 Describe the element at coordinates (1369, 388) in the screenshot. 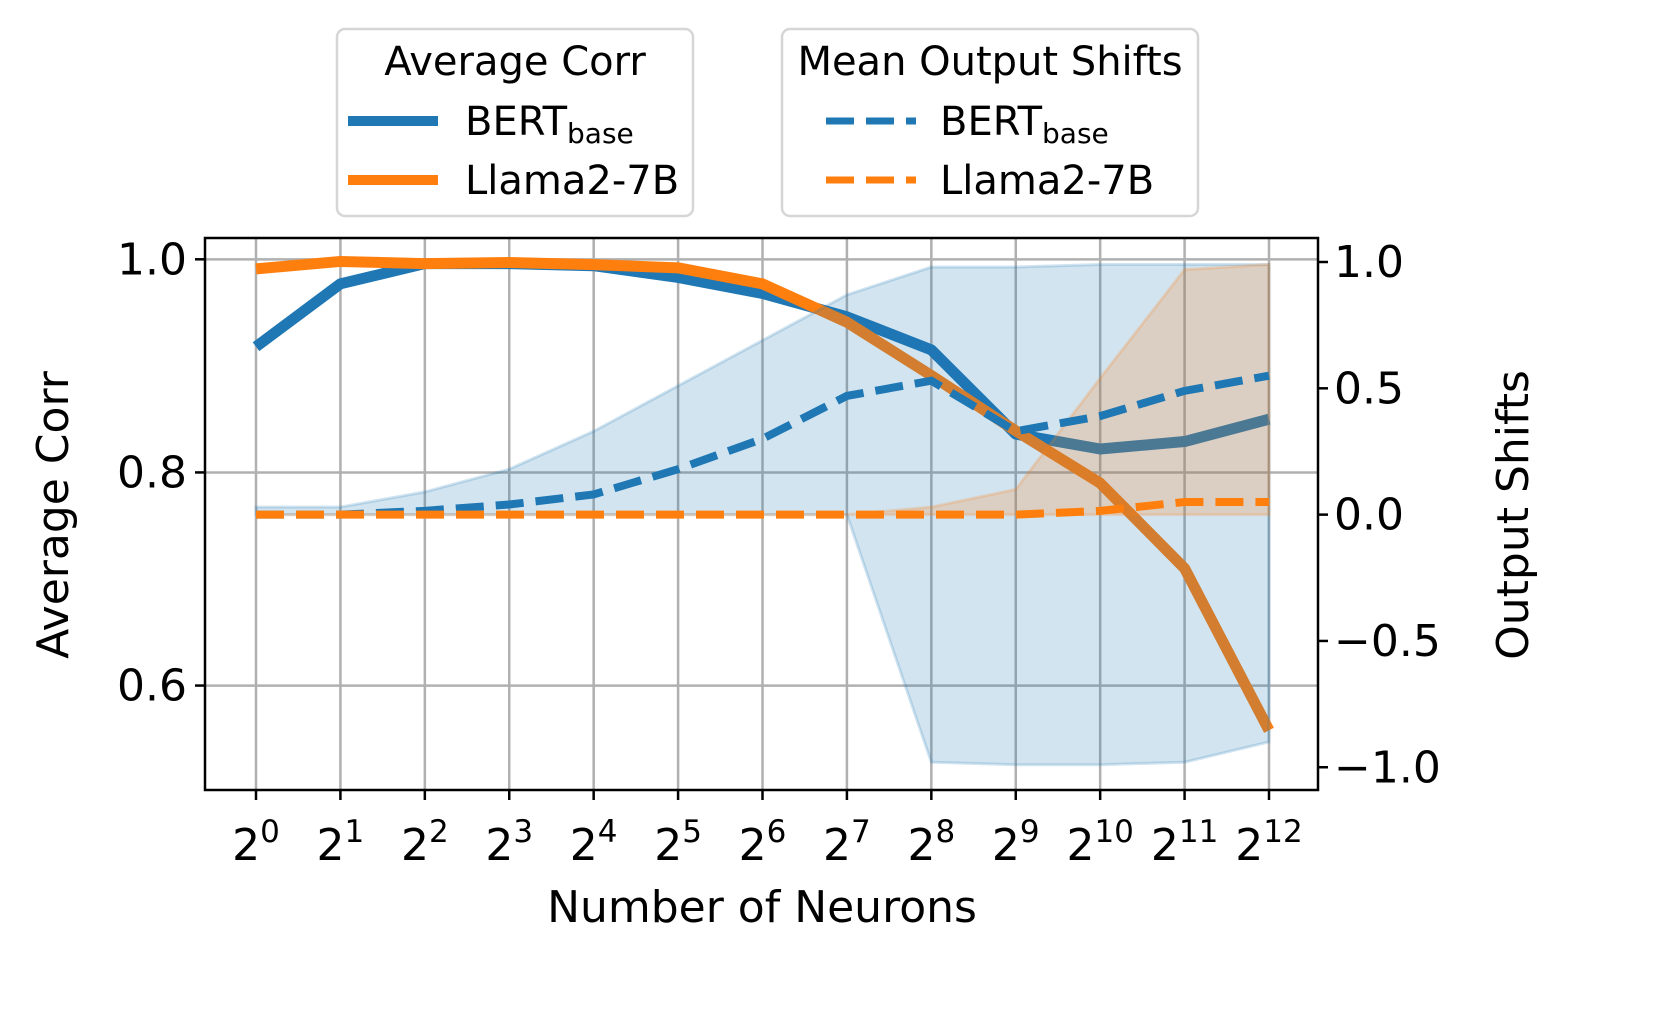

I see `y-tick-label-right: 0.5` at that location.